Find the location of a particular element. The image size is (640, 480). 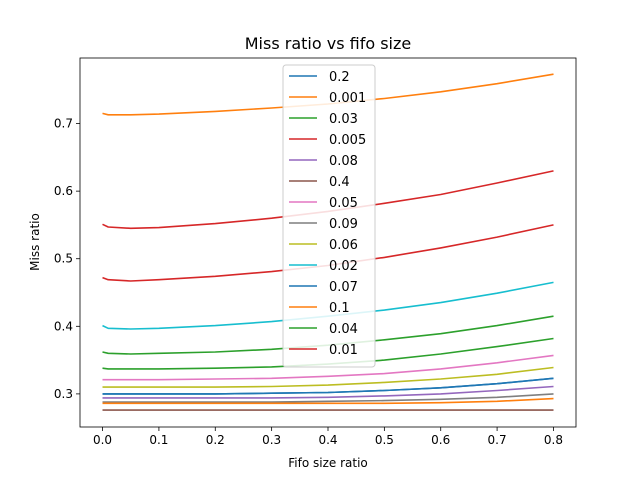

y-tick-label: 0.6 is located at coordinates (63, 191).